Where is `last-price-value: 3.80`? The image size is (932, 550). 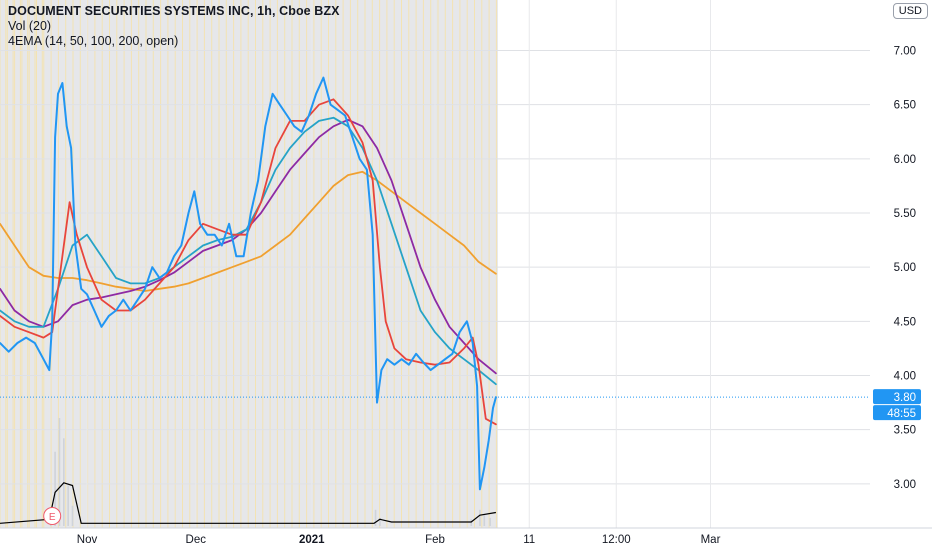
last-price-value: 3.80 is located at coordinates (905, 398).